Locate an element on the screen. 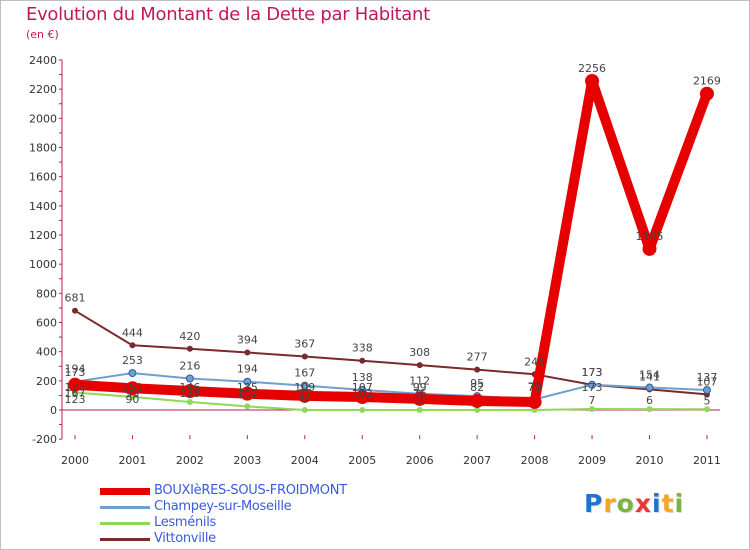  y-tick-label: 1800 is located at coordinates (43, 148).